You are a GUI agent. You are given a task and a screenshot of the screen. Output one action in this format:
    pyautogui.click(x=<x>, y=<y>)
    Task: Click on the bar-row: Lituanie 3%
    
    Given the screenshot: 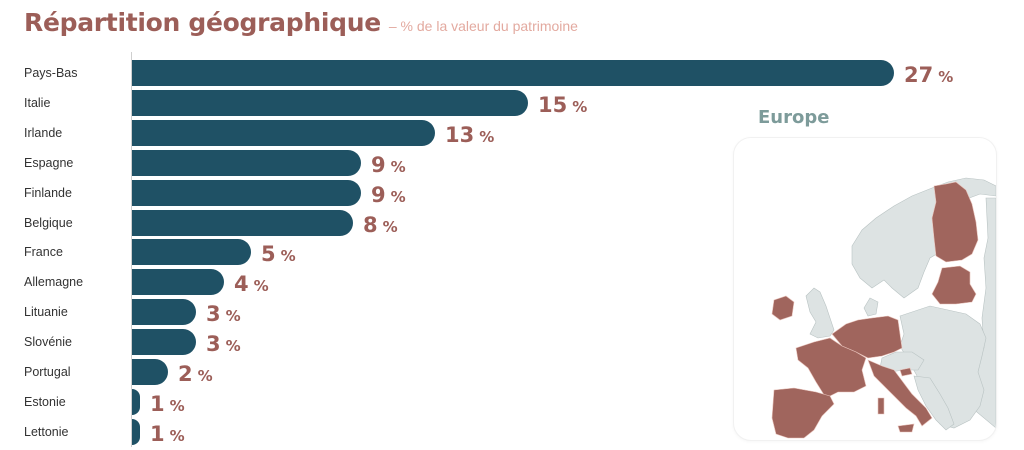 What is the action you would take?
    pyautogui.click(x=360, y=312)
    